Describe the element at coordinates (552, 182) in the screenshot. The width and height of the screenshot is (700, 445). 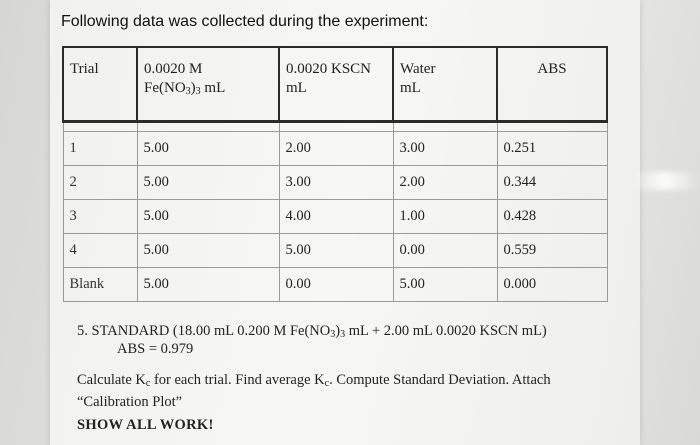
I see `cell-abs: 0.344` at that location.